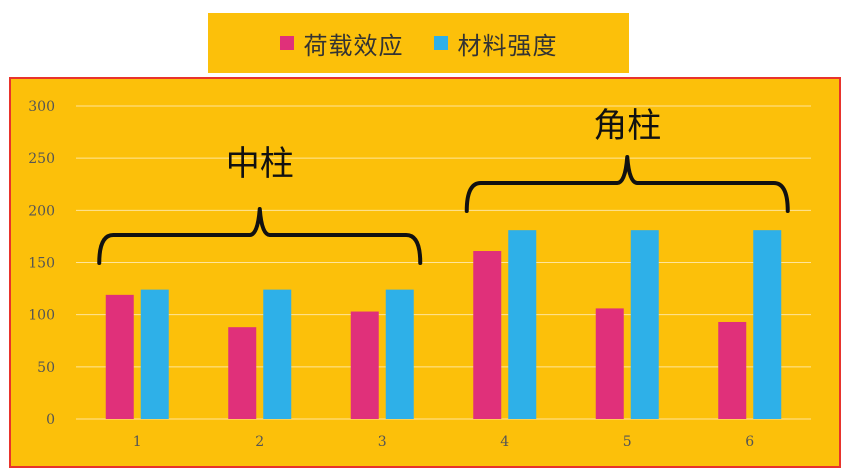 This screenshot has width=852, height=476. Describe the element at coordinates (418, 43) in the screenshot. I see `chart-legend: 荷载效应 材料强度` at that location.